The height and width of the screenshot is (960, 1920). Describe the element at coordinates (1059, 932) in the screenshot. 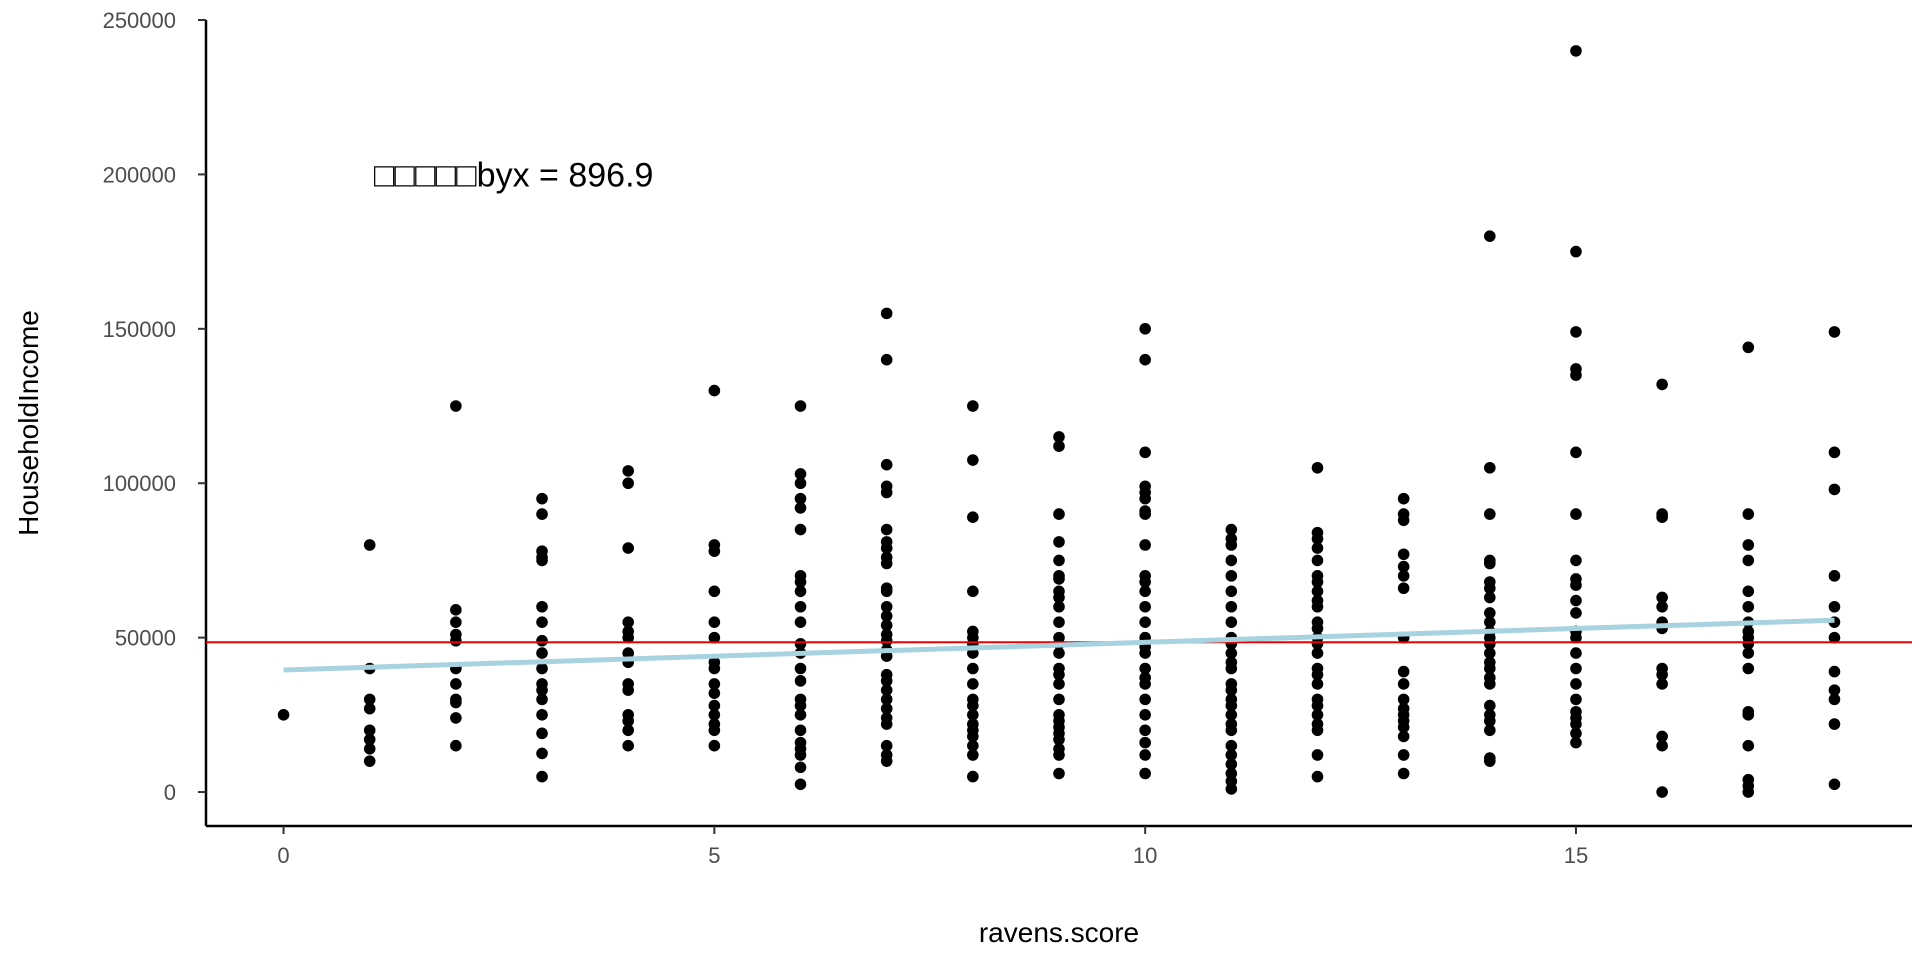

I see `x-axis-title: ravens.score` at that location.